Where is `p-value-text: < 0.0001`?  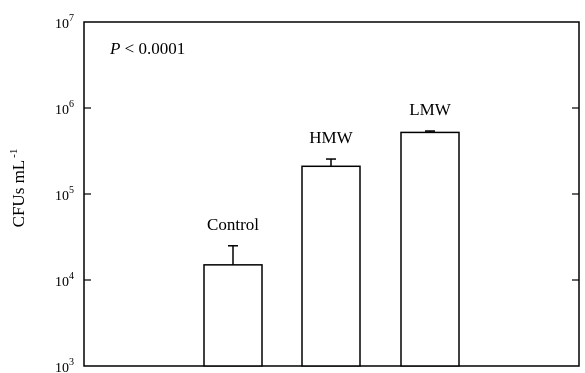
p-value-text: < 0.0001 is located at coordinates (152, 48).